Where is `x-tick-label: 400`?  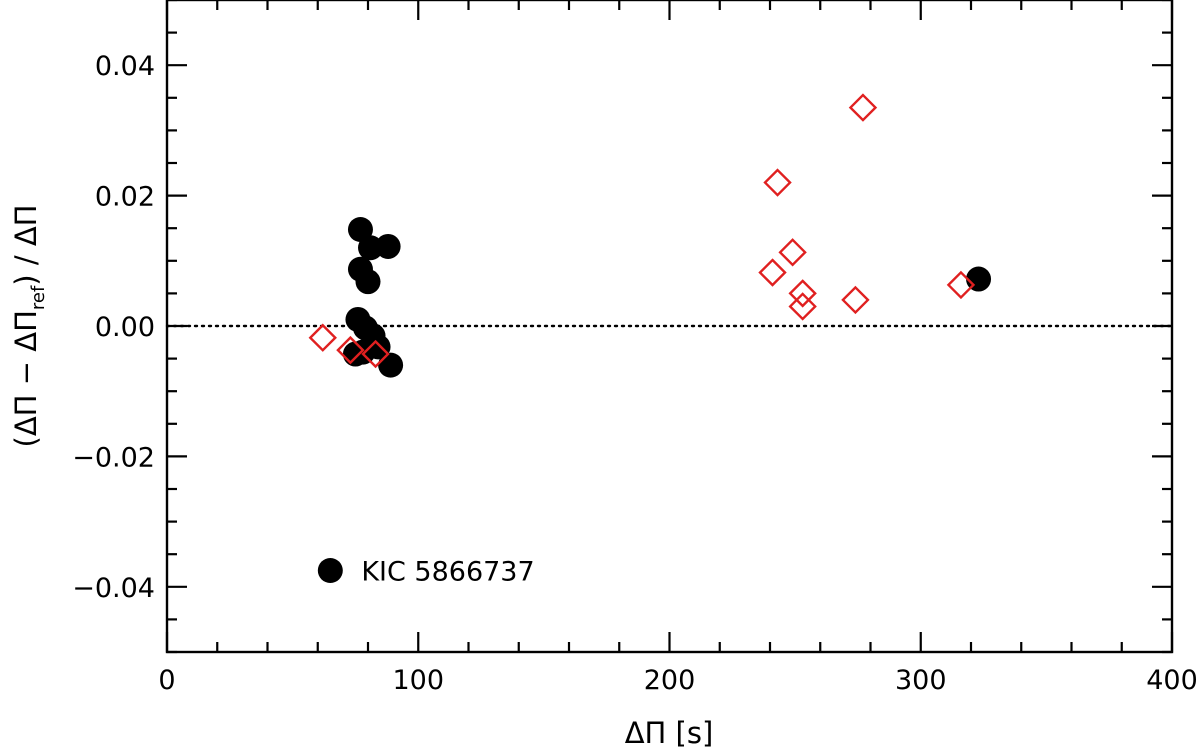
x-tick-label: 400 is located at coordinates (1172, 680).